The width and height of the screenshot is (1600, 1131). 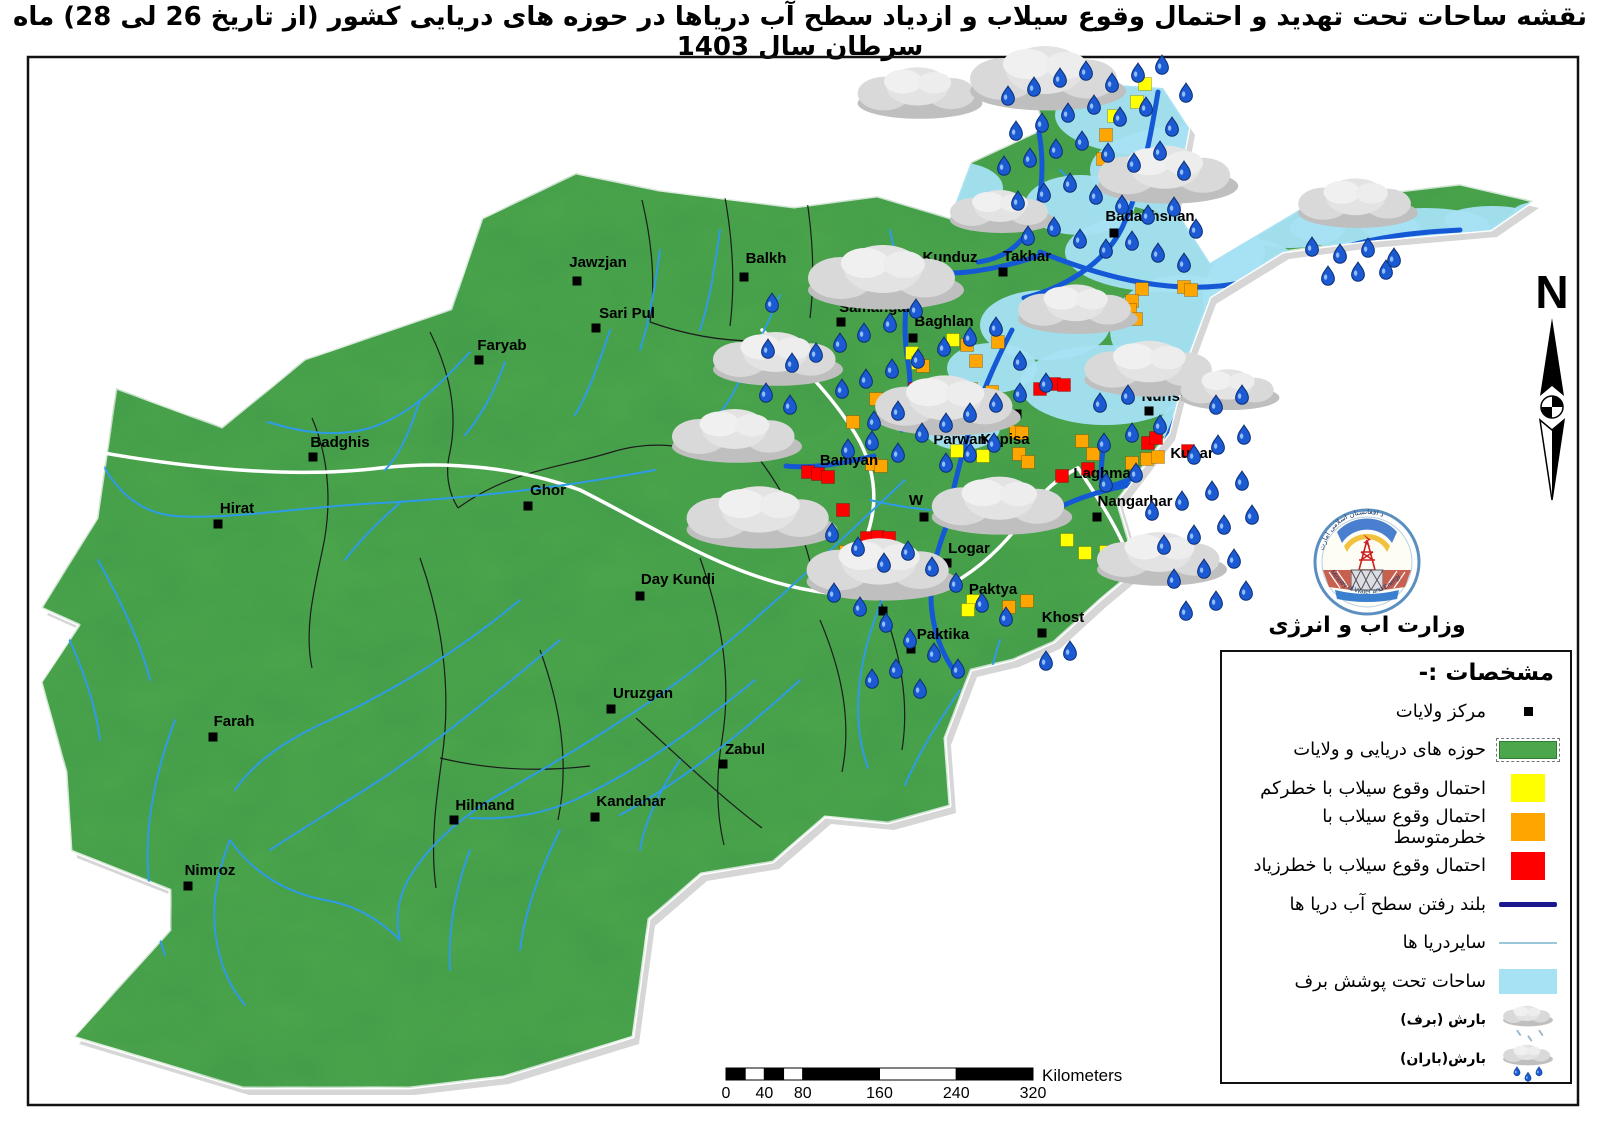 I want to click on legend-item-label: بارش (برف), so click(x=1443, y=1020).